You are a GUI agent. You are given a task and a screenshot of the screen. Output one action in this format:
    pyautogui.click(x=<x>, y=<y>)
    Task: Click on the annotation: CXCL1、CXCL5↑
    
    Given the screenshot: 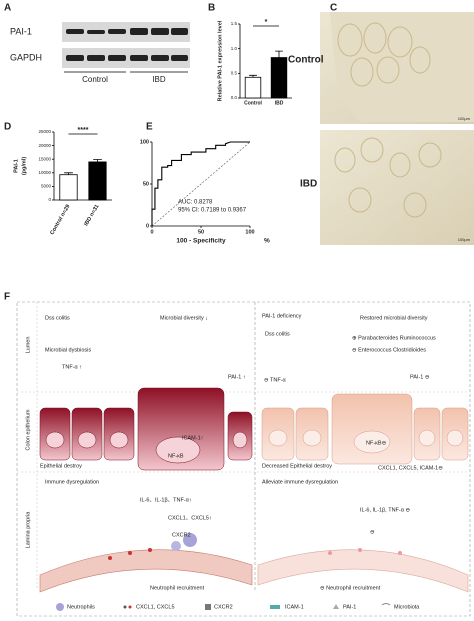 What is the action you would take?
    pyautogui.click(x=190, y=518)
    